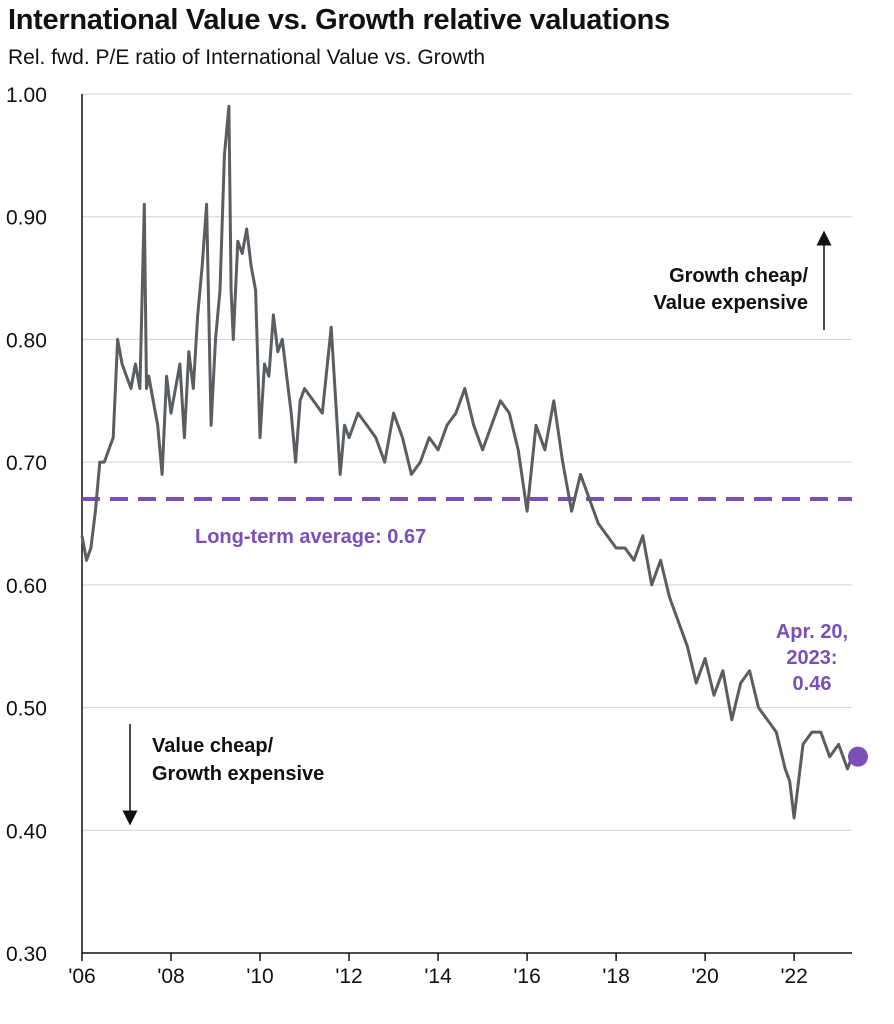 This screenshot has width=894, height=1024. Describe the element at coordinates (811, 658) in the screenshot. I see `latest-value-label: 2023:` at that location.